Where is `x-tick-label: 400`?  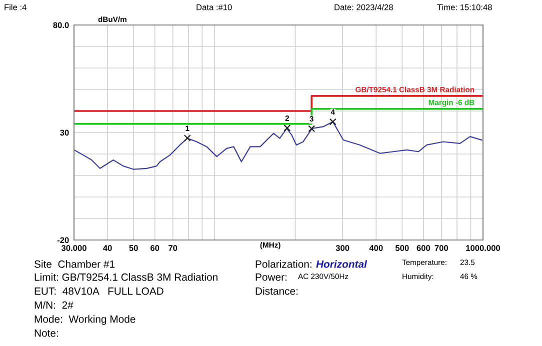
x-tick-label: 400 is located at coordinates (376, 248).